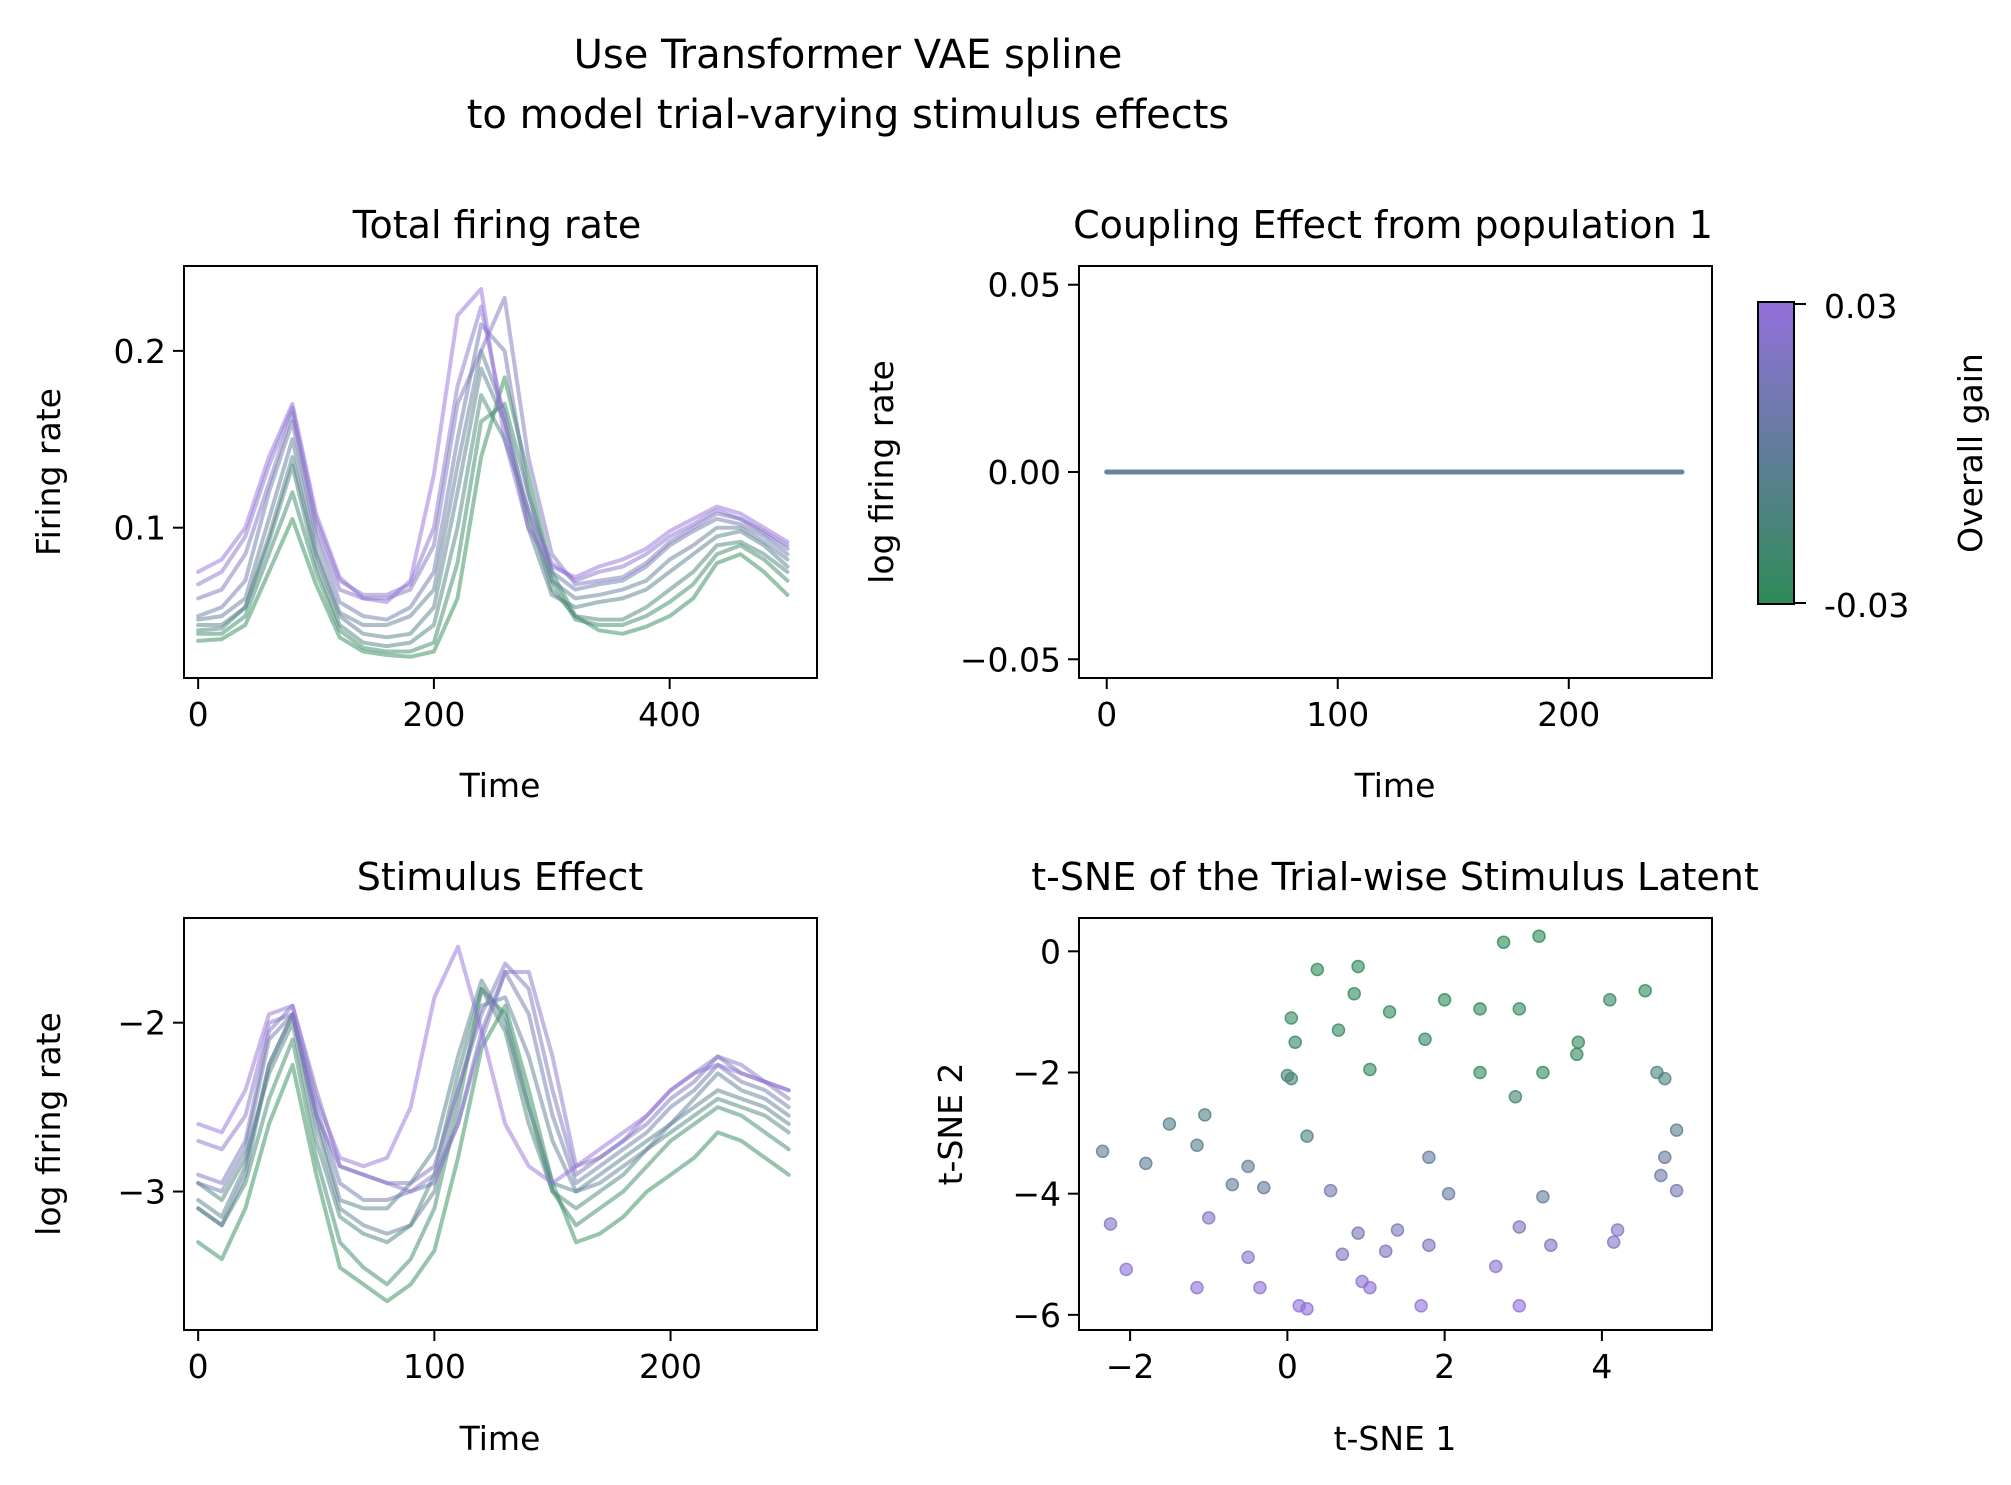 This screenshot has width=2011, height=1485. Describe the element at coordinates (140, 351) in the screenshot. I see `y-tick-label: 0.2` at that location.